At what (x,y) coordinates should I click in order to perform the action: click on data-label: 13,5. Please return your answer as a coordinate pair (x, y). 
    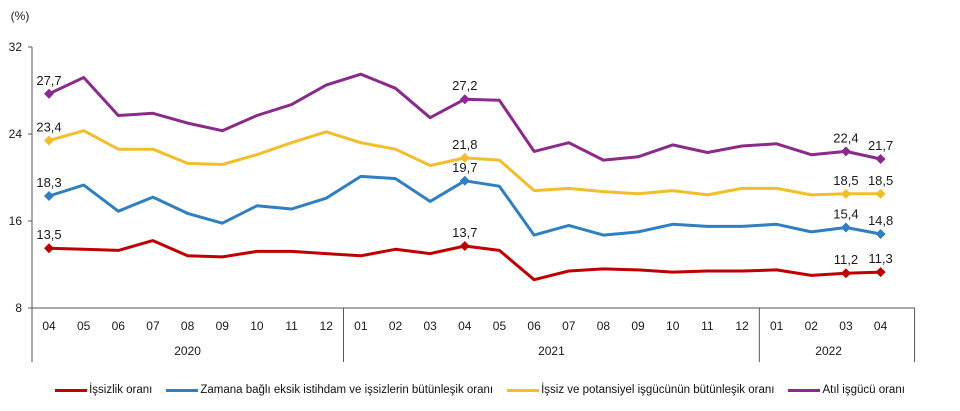
    Looking at the image, I should click on (48, 234).